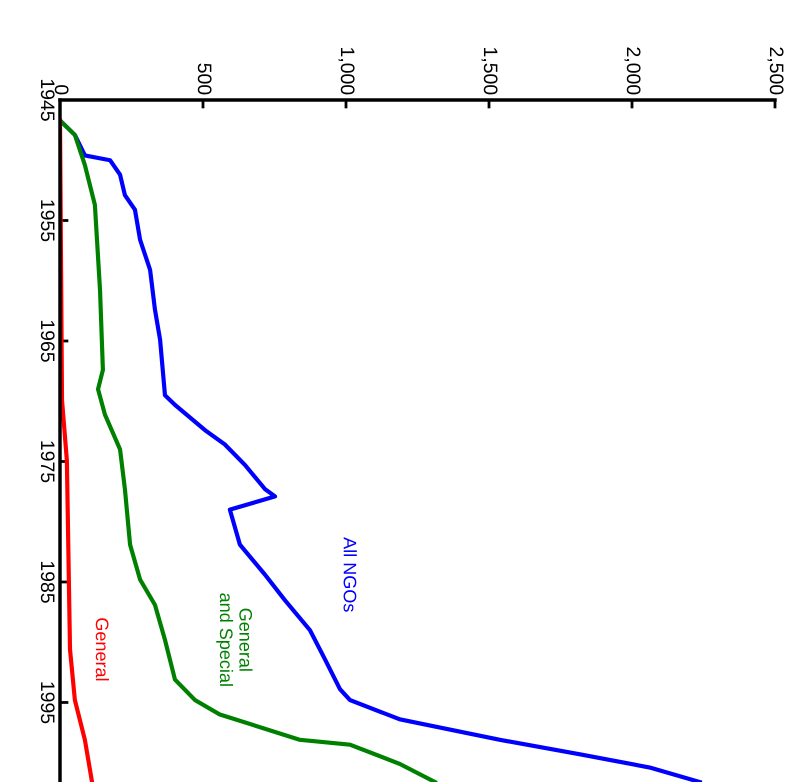 This screenshot has width=797, height=782. I want to click on x-tick-label: 0, so click(61, 89).